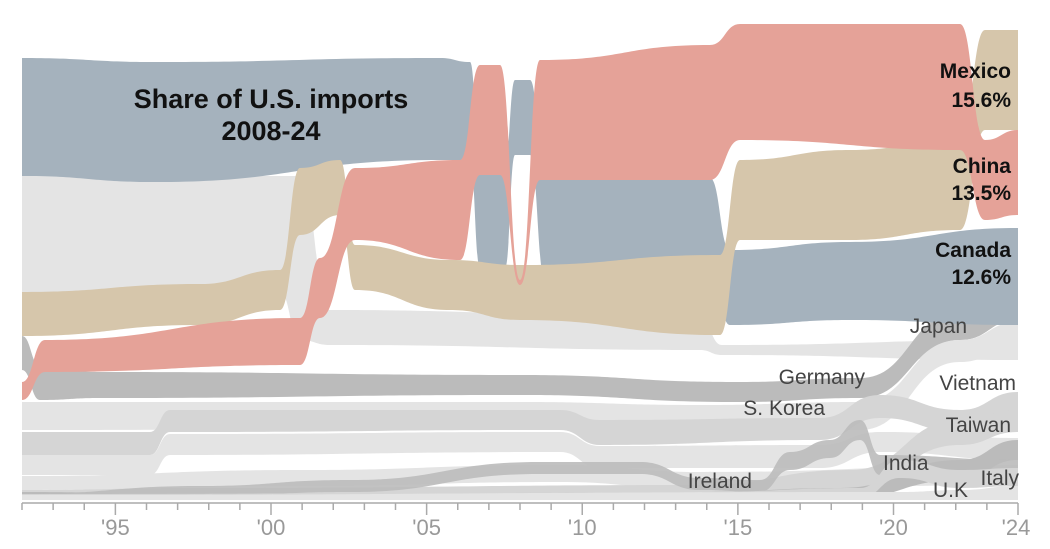  Describe the element at coordinates (893, 527) in the screenshot. I see `x-tick-label-2020: '20` at that location.